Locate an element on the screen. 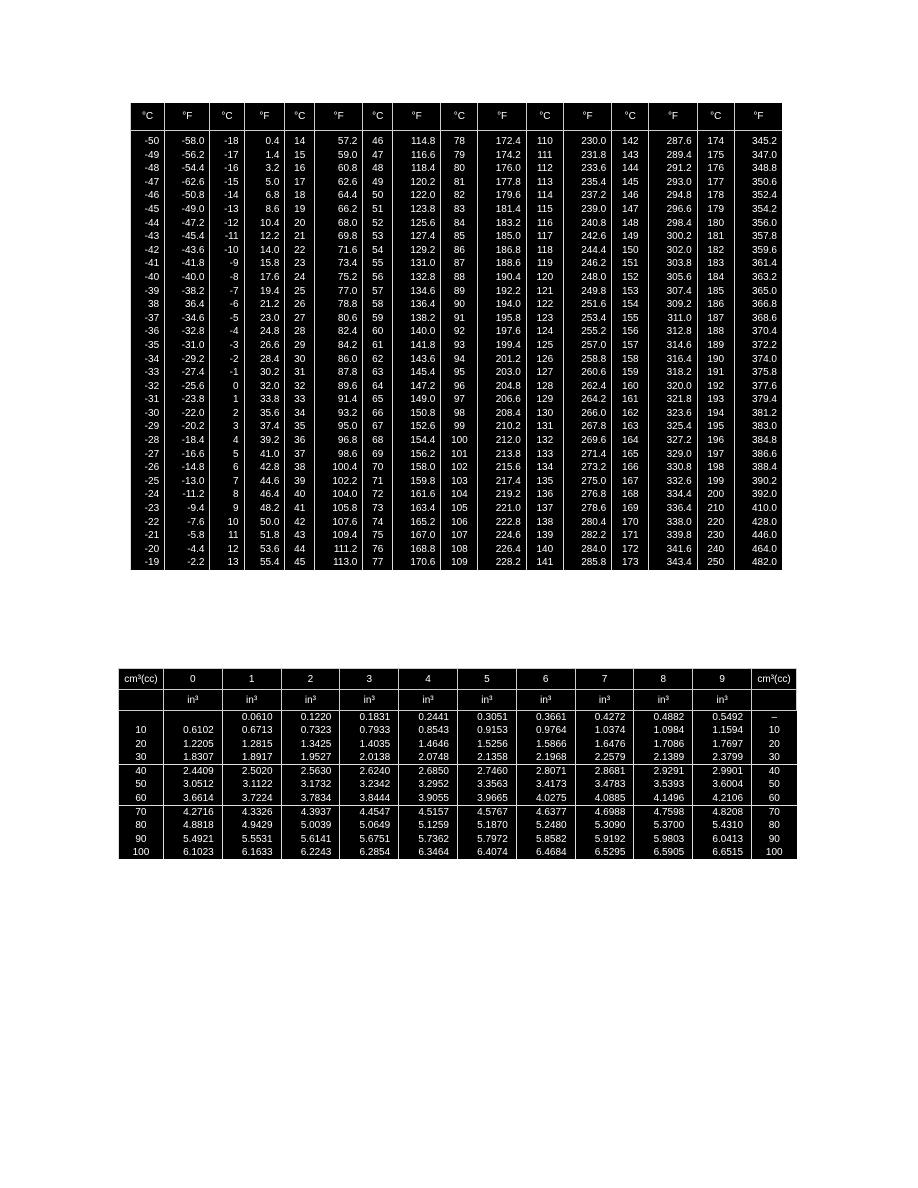  celsius-cell: 156 is located at coordinates (630, 332).